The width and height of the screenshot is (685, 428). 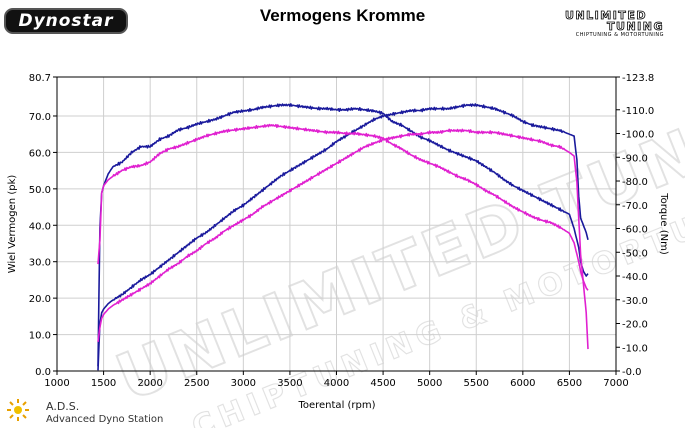 I want to click on right-tick-label: -90.0, so click(x=635, y=158).